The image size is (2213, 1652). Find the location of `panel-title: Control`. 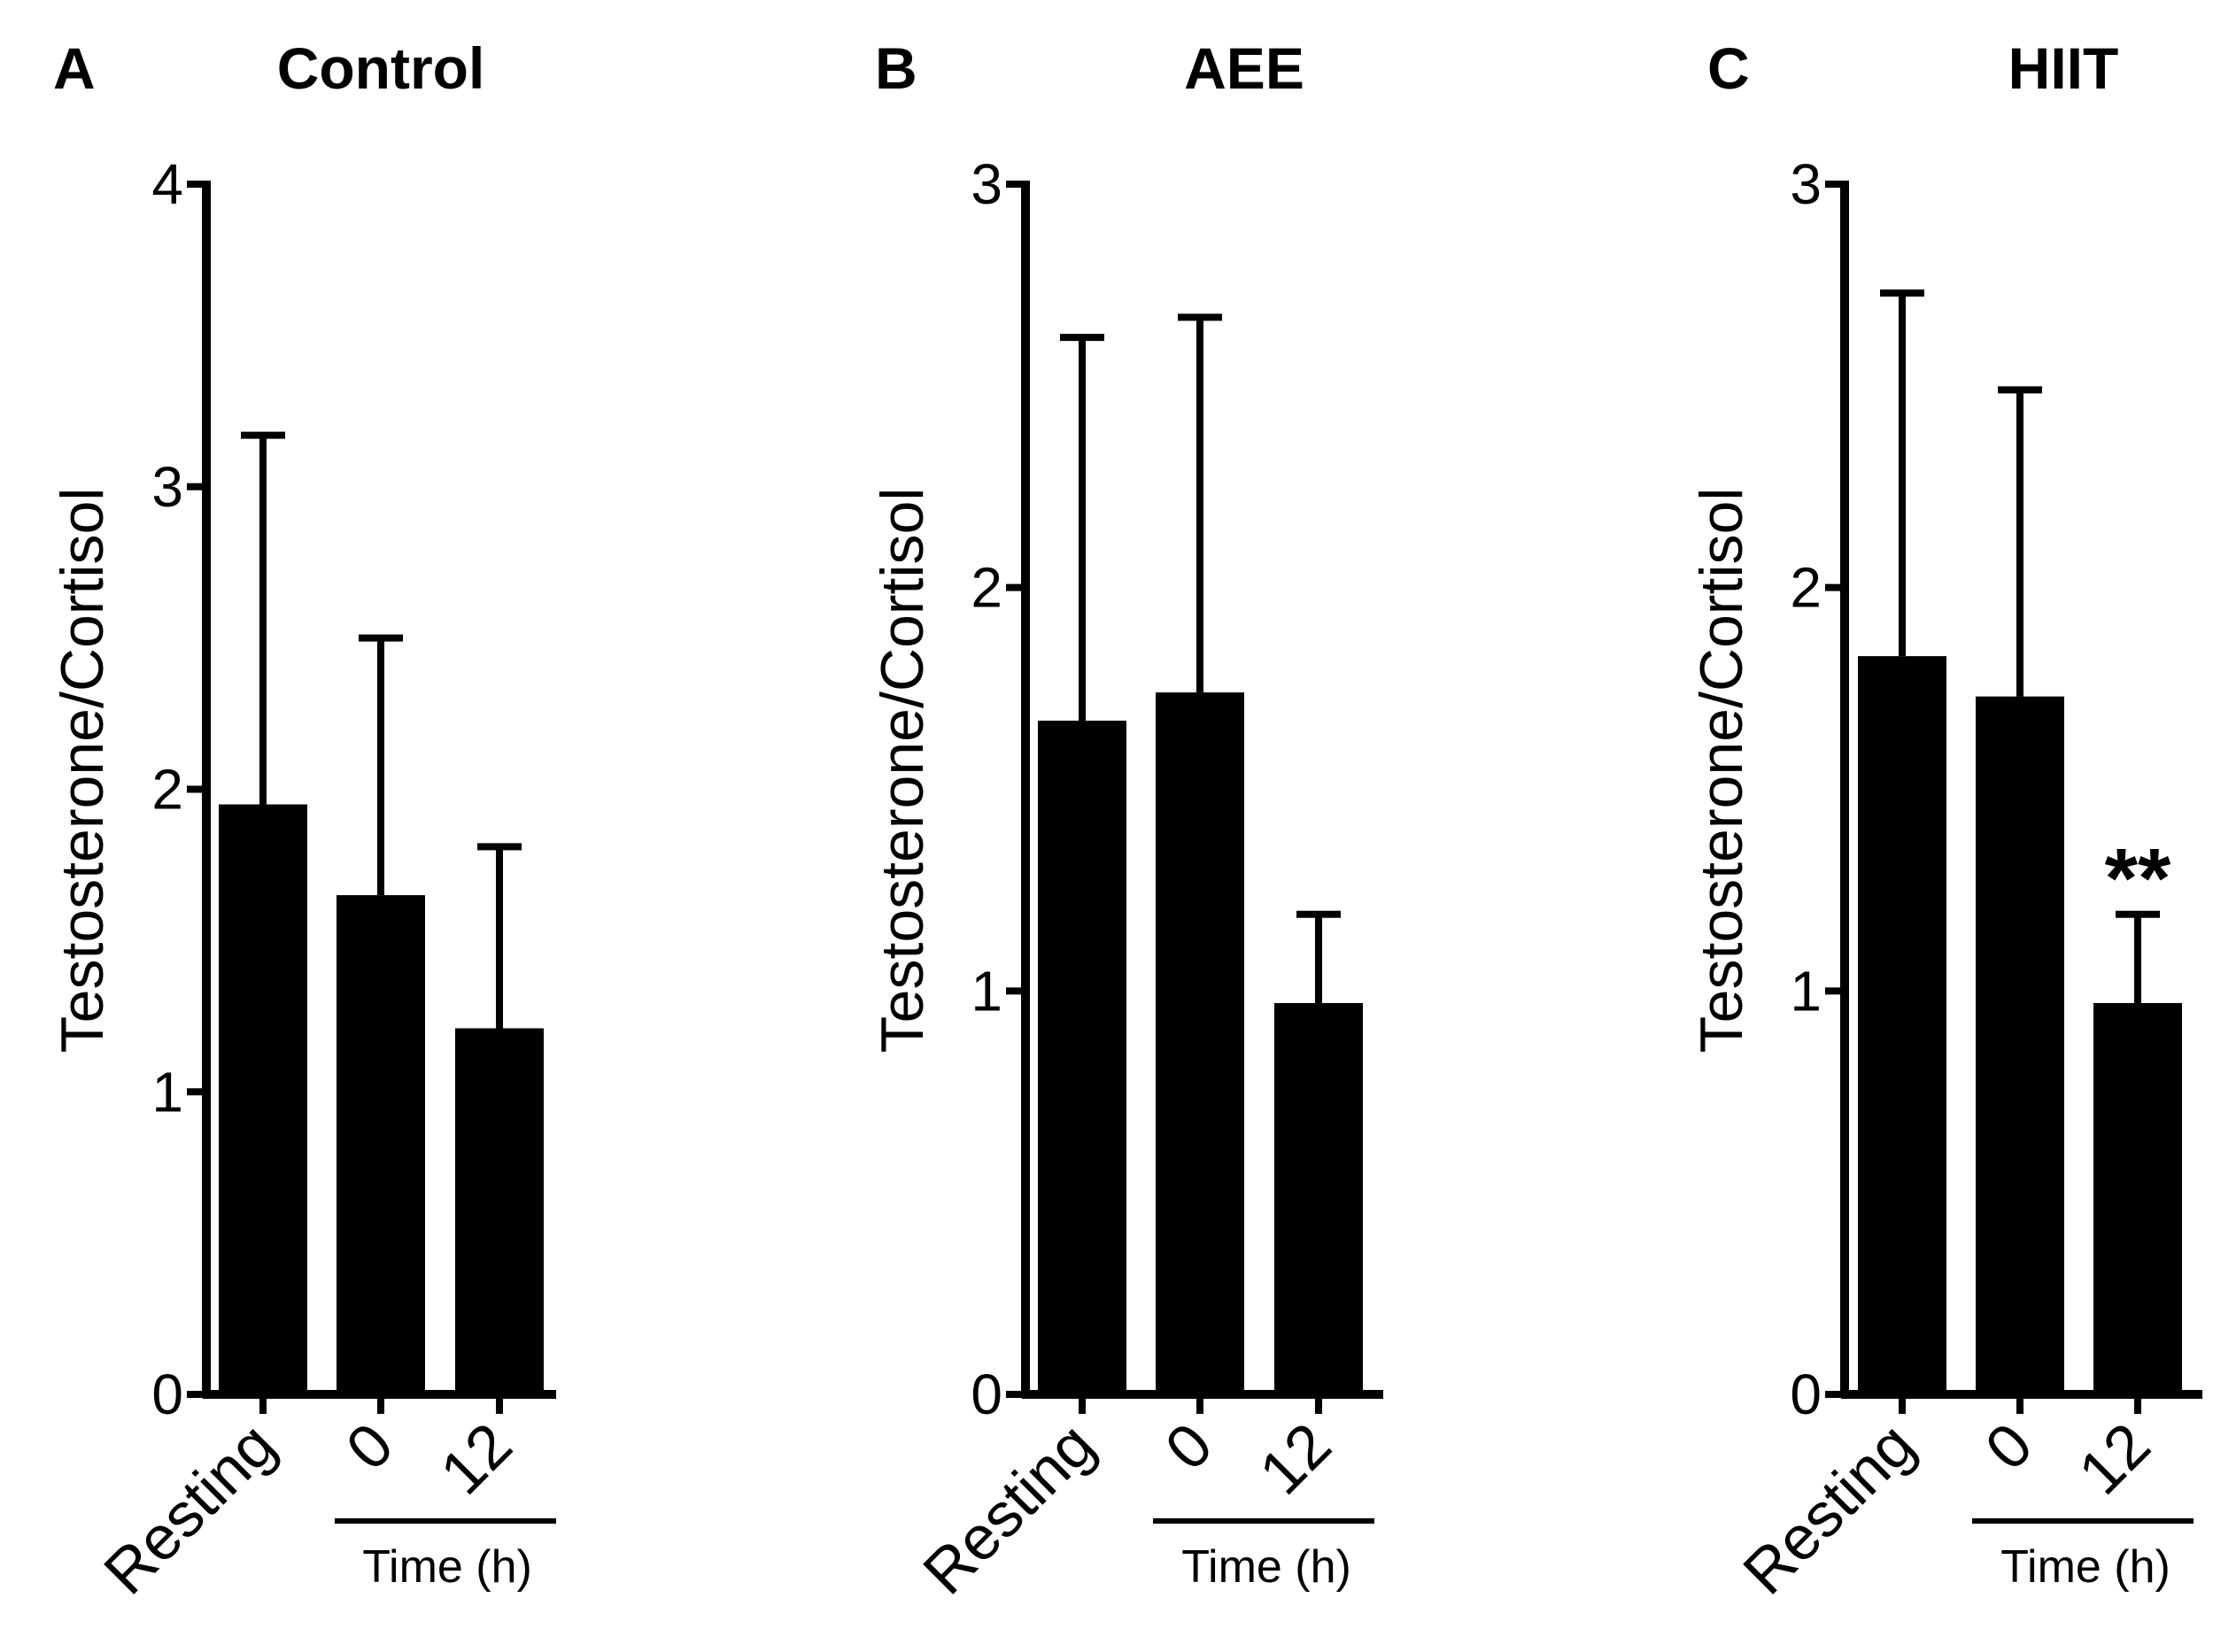

panel-title: Control is located at coordinates (381, 68).